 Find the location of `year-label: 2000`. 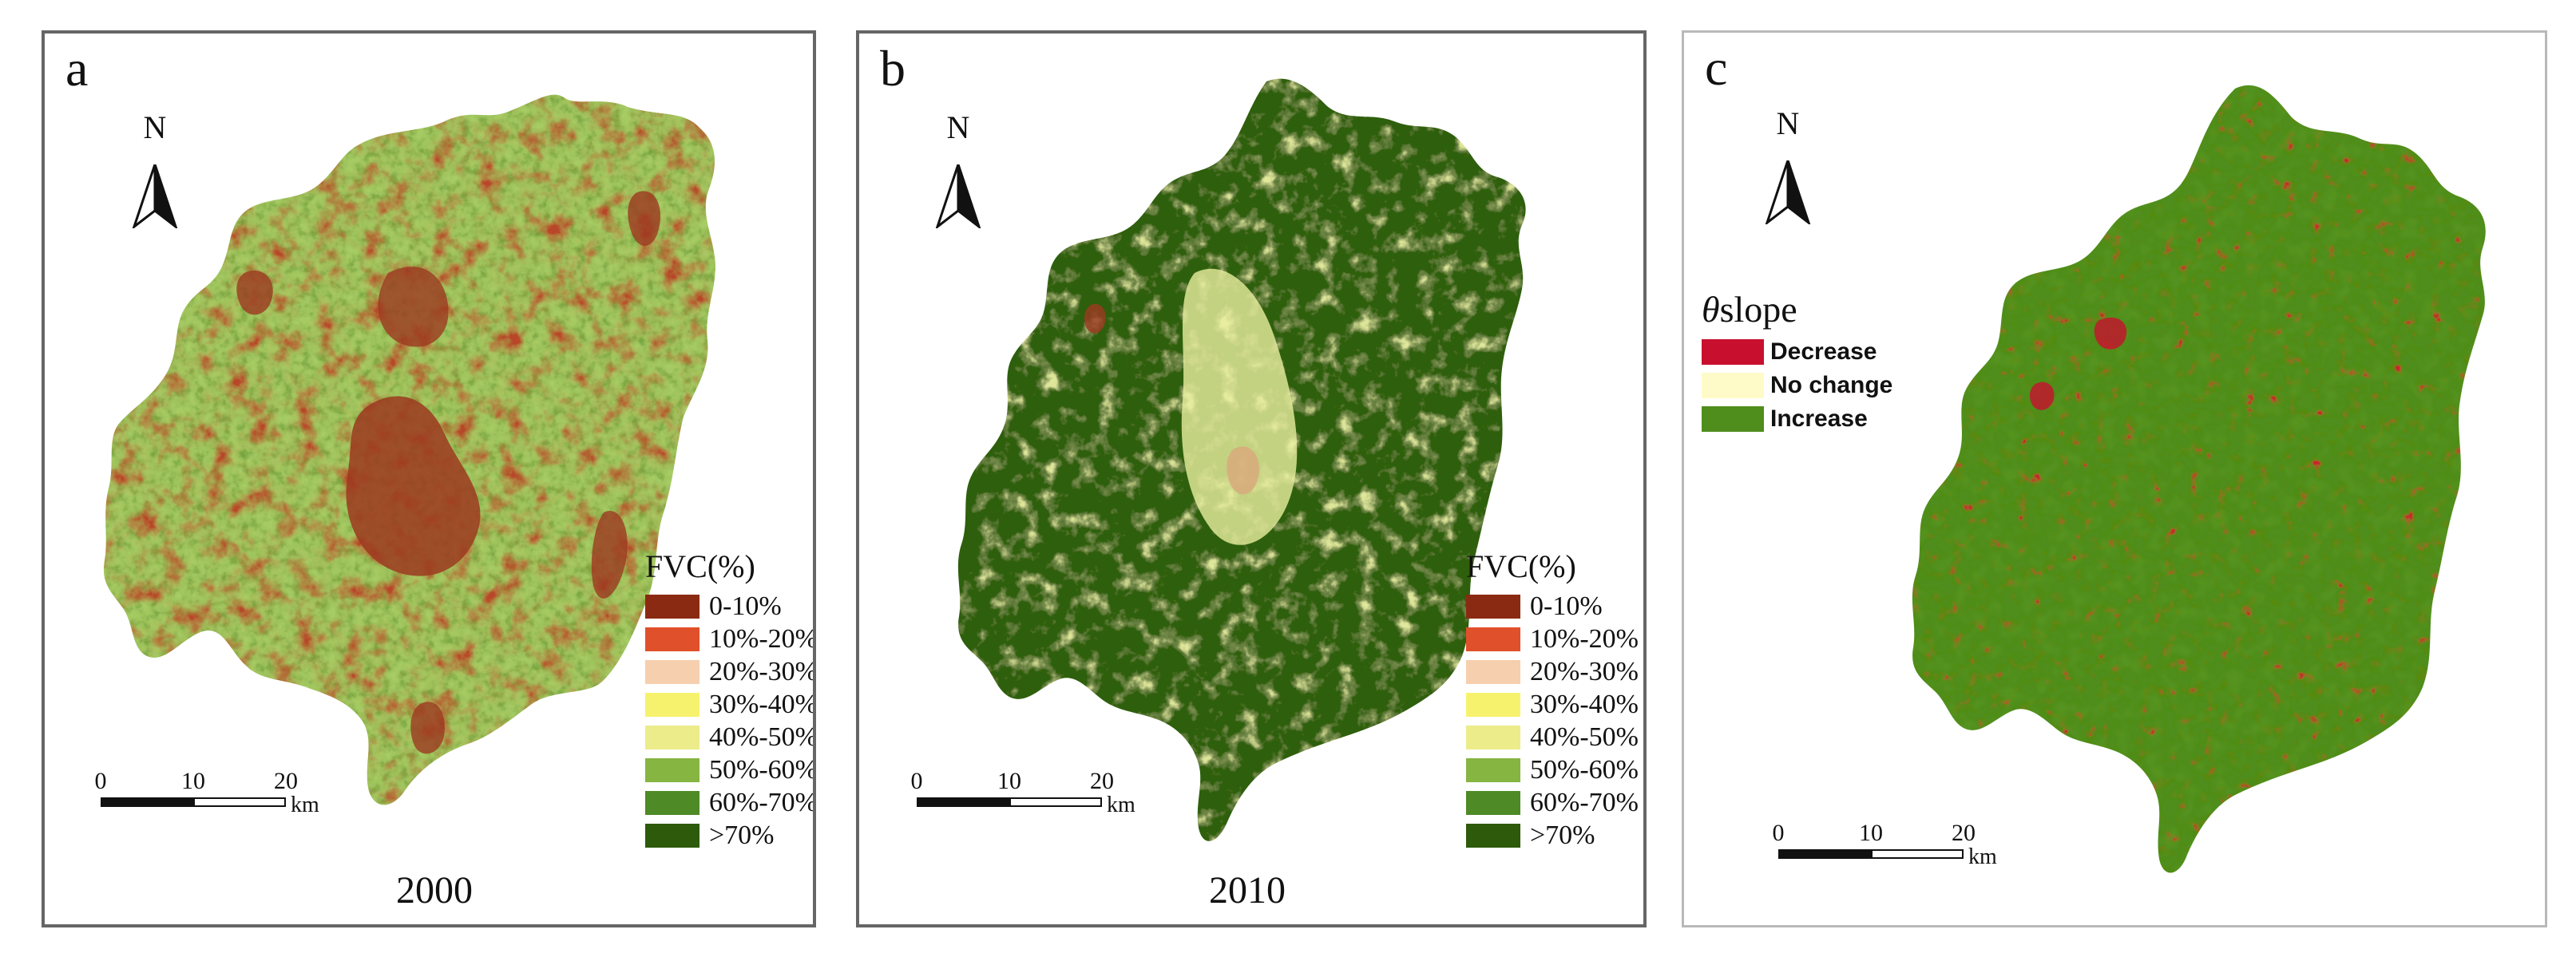

year-label: 2000 is located at coordinates (434, 891).